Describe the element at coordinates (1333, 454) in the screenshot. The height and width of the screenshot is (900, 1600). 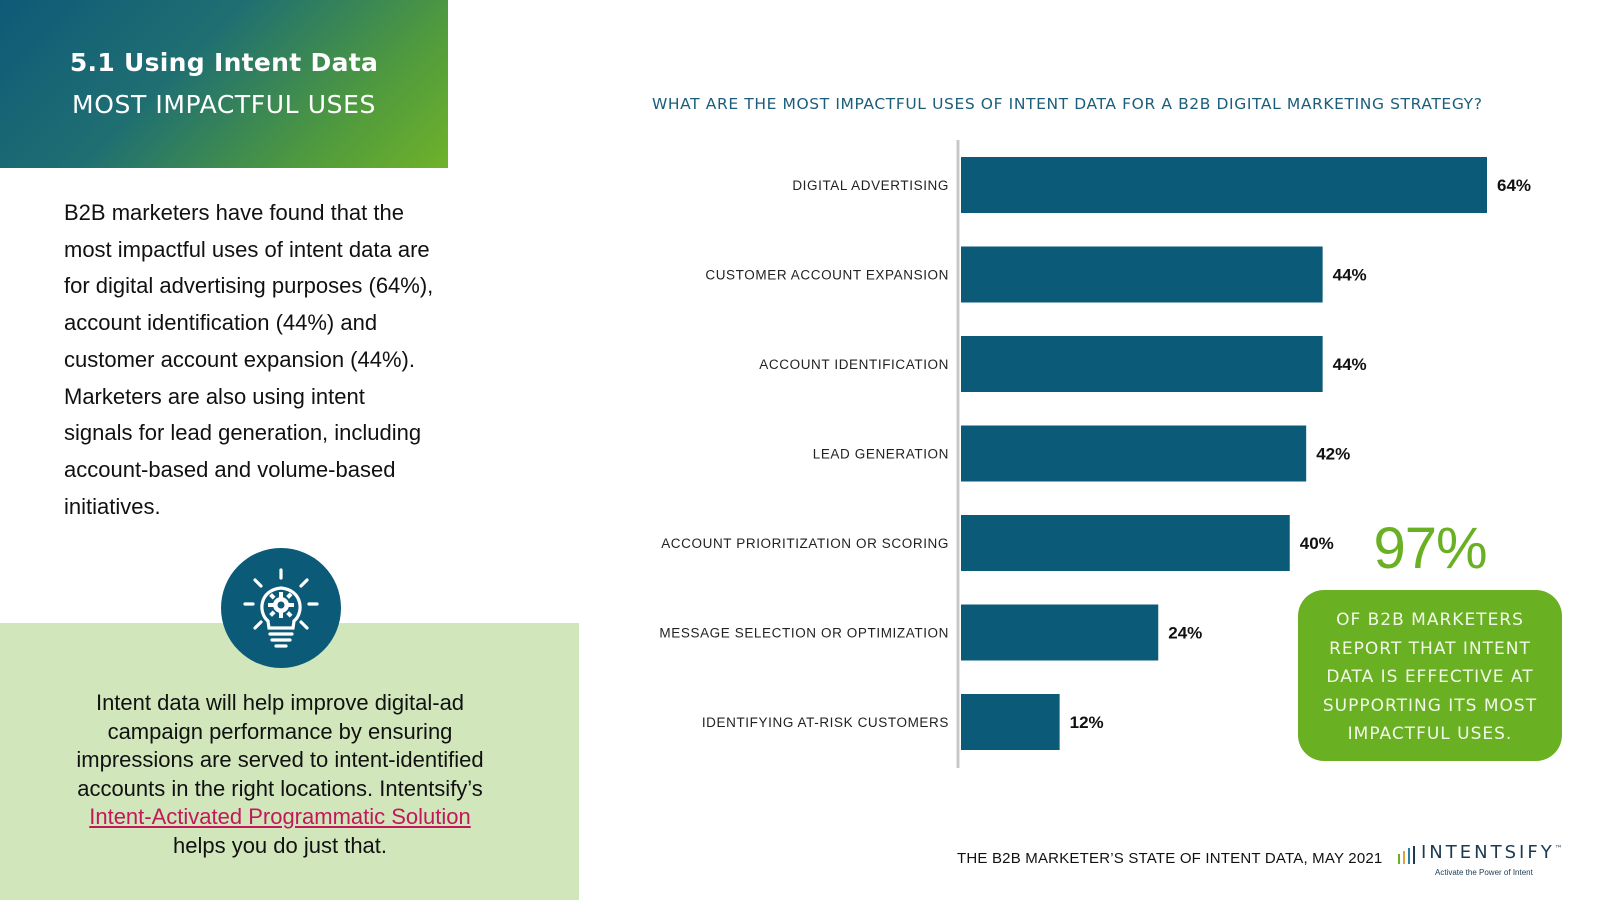
I see `value-label: 42%` at that location.